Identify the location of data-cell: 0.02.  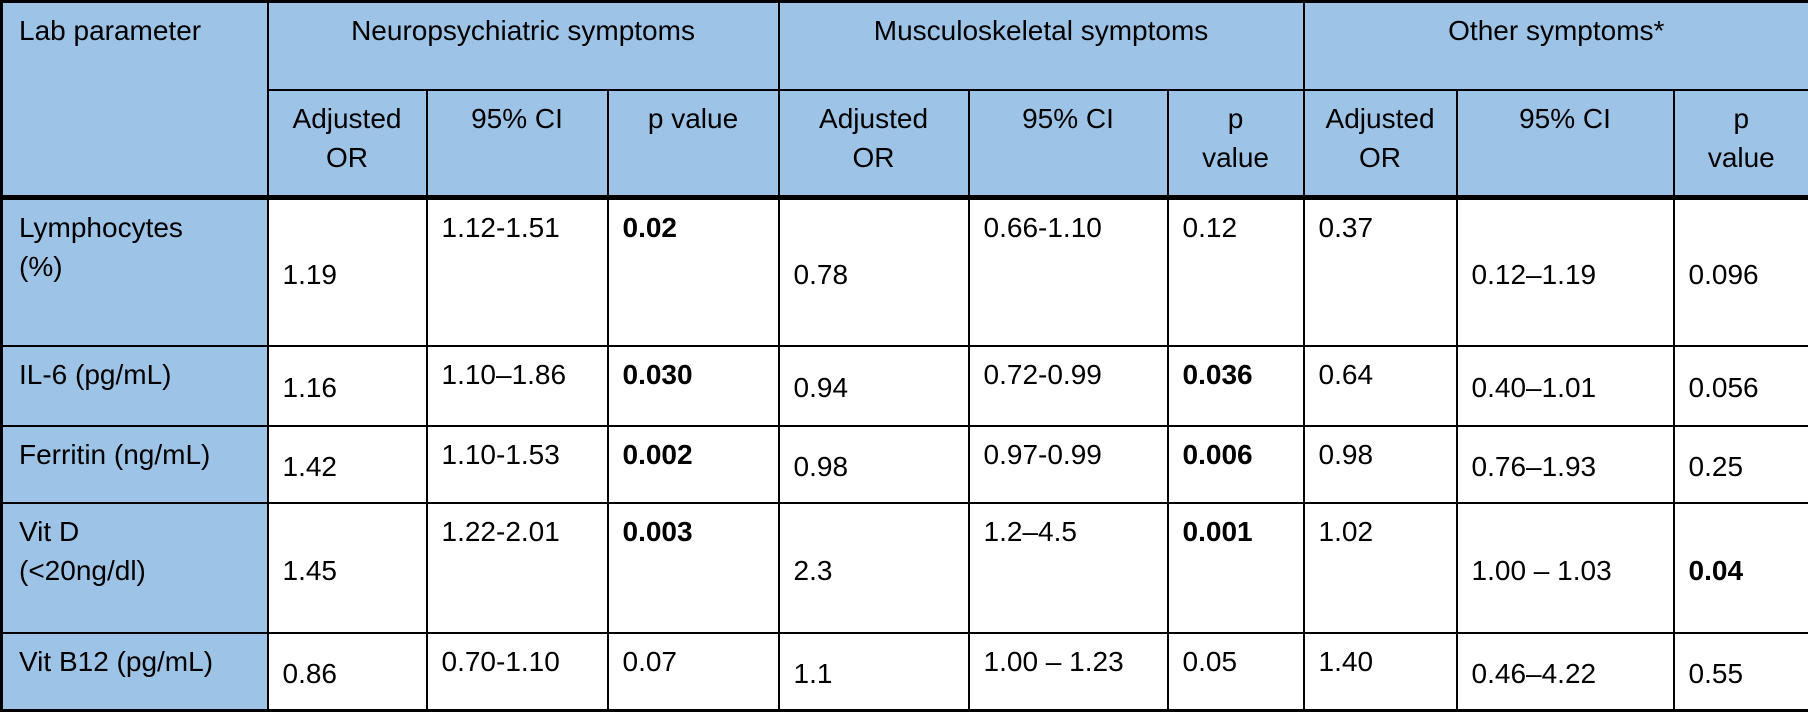
(693, 271).